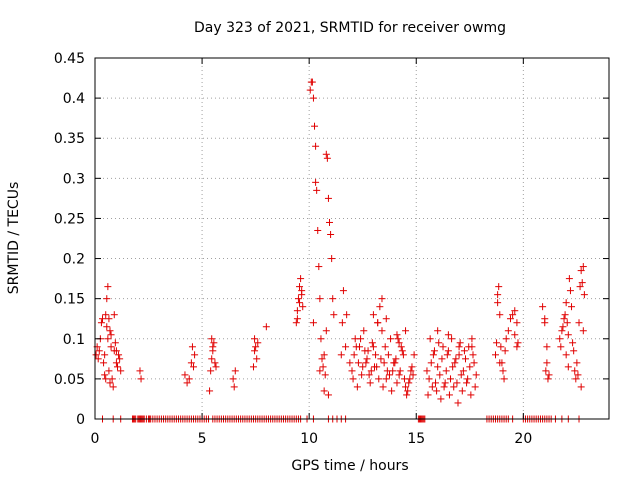  I want to click on y-axis-label: SRMTID / TECUs, so click(14, 238).